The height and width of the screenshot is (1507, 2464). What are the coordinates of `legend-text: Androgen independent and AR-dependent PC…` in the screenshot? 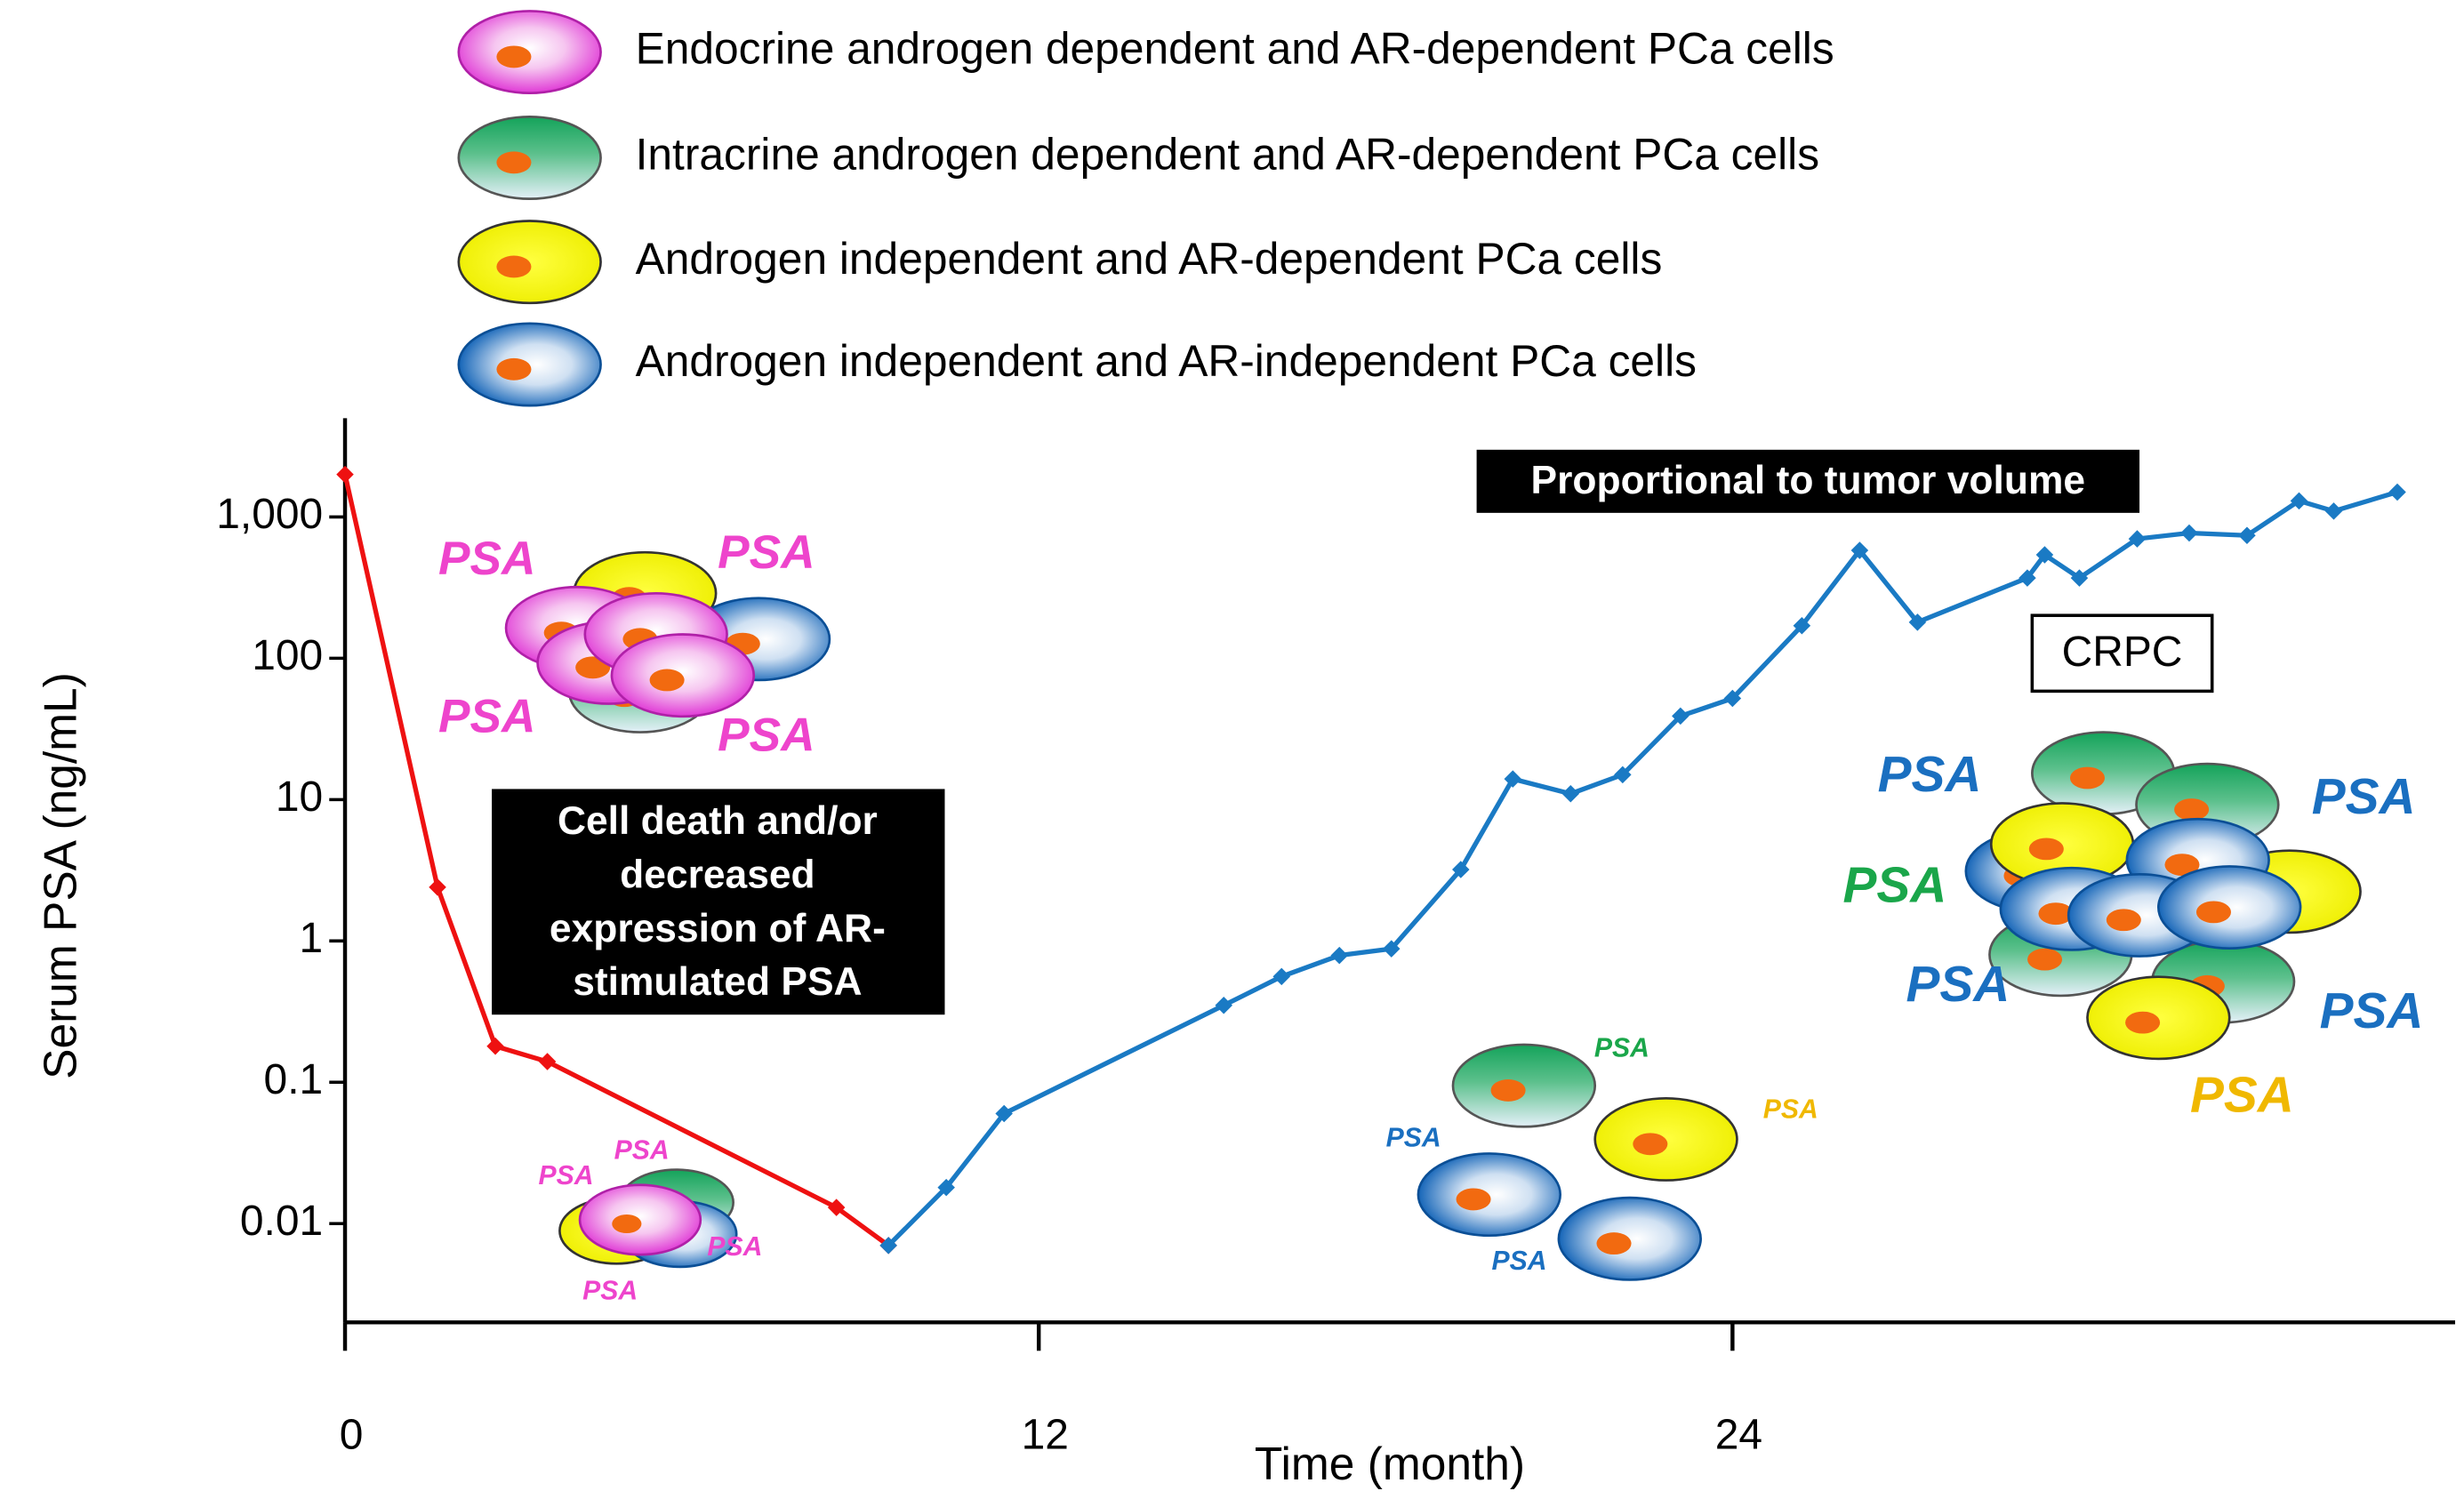 It's located at (1149, 259).